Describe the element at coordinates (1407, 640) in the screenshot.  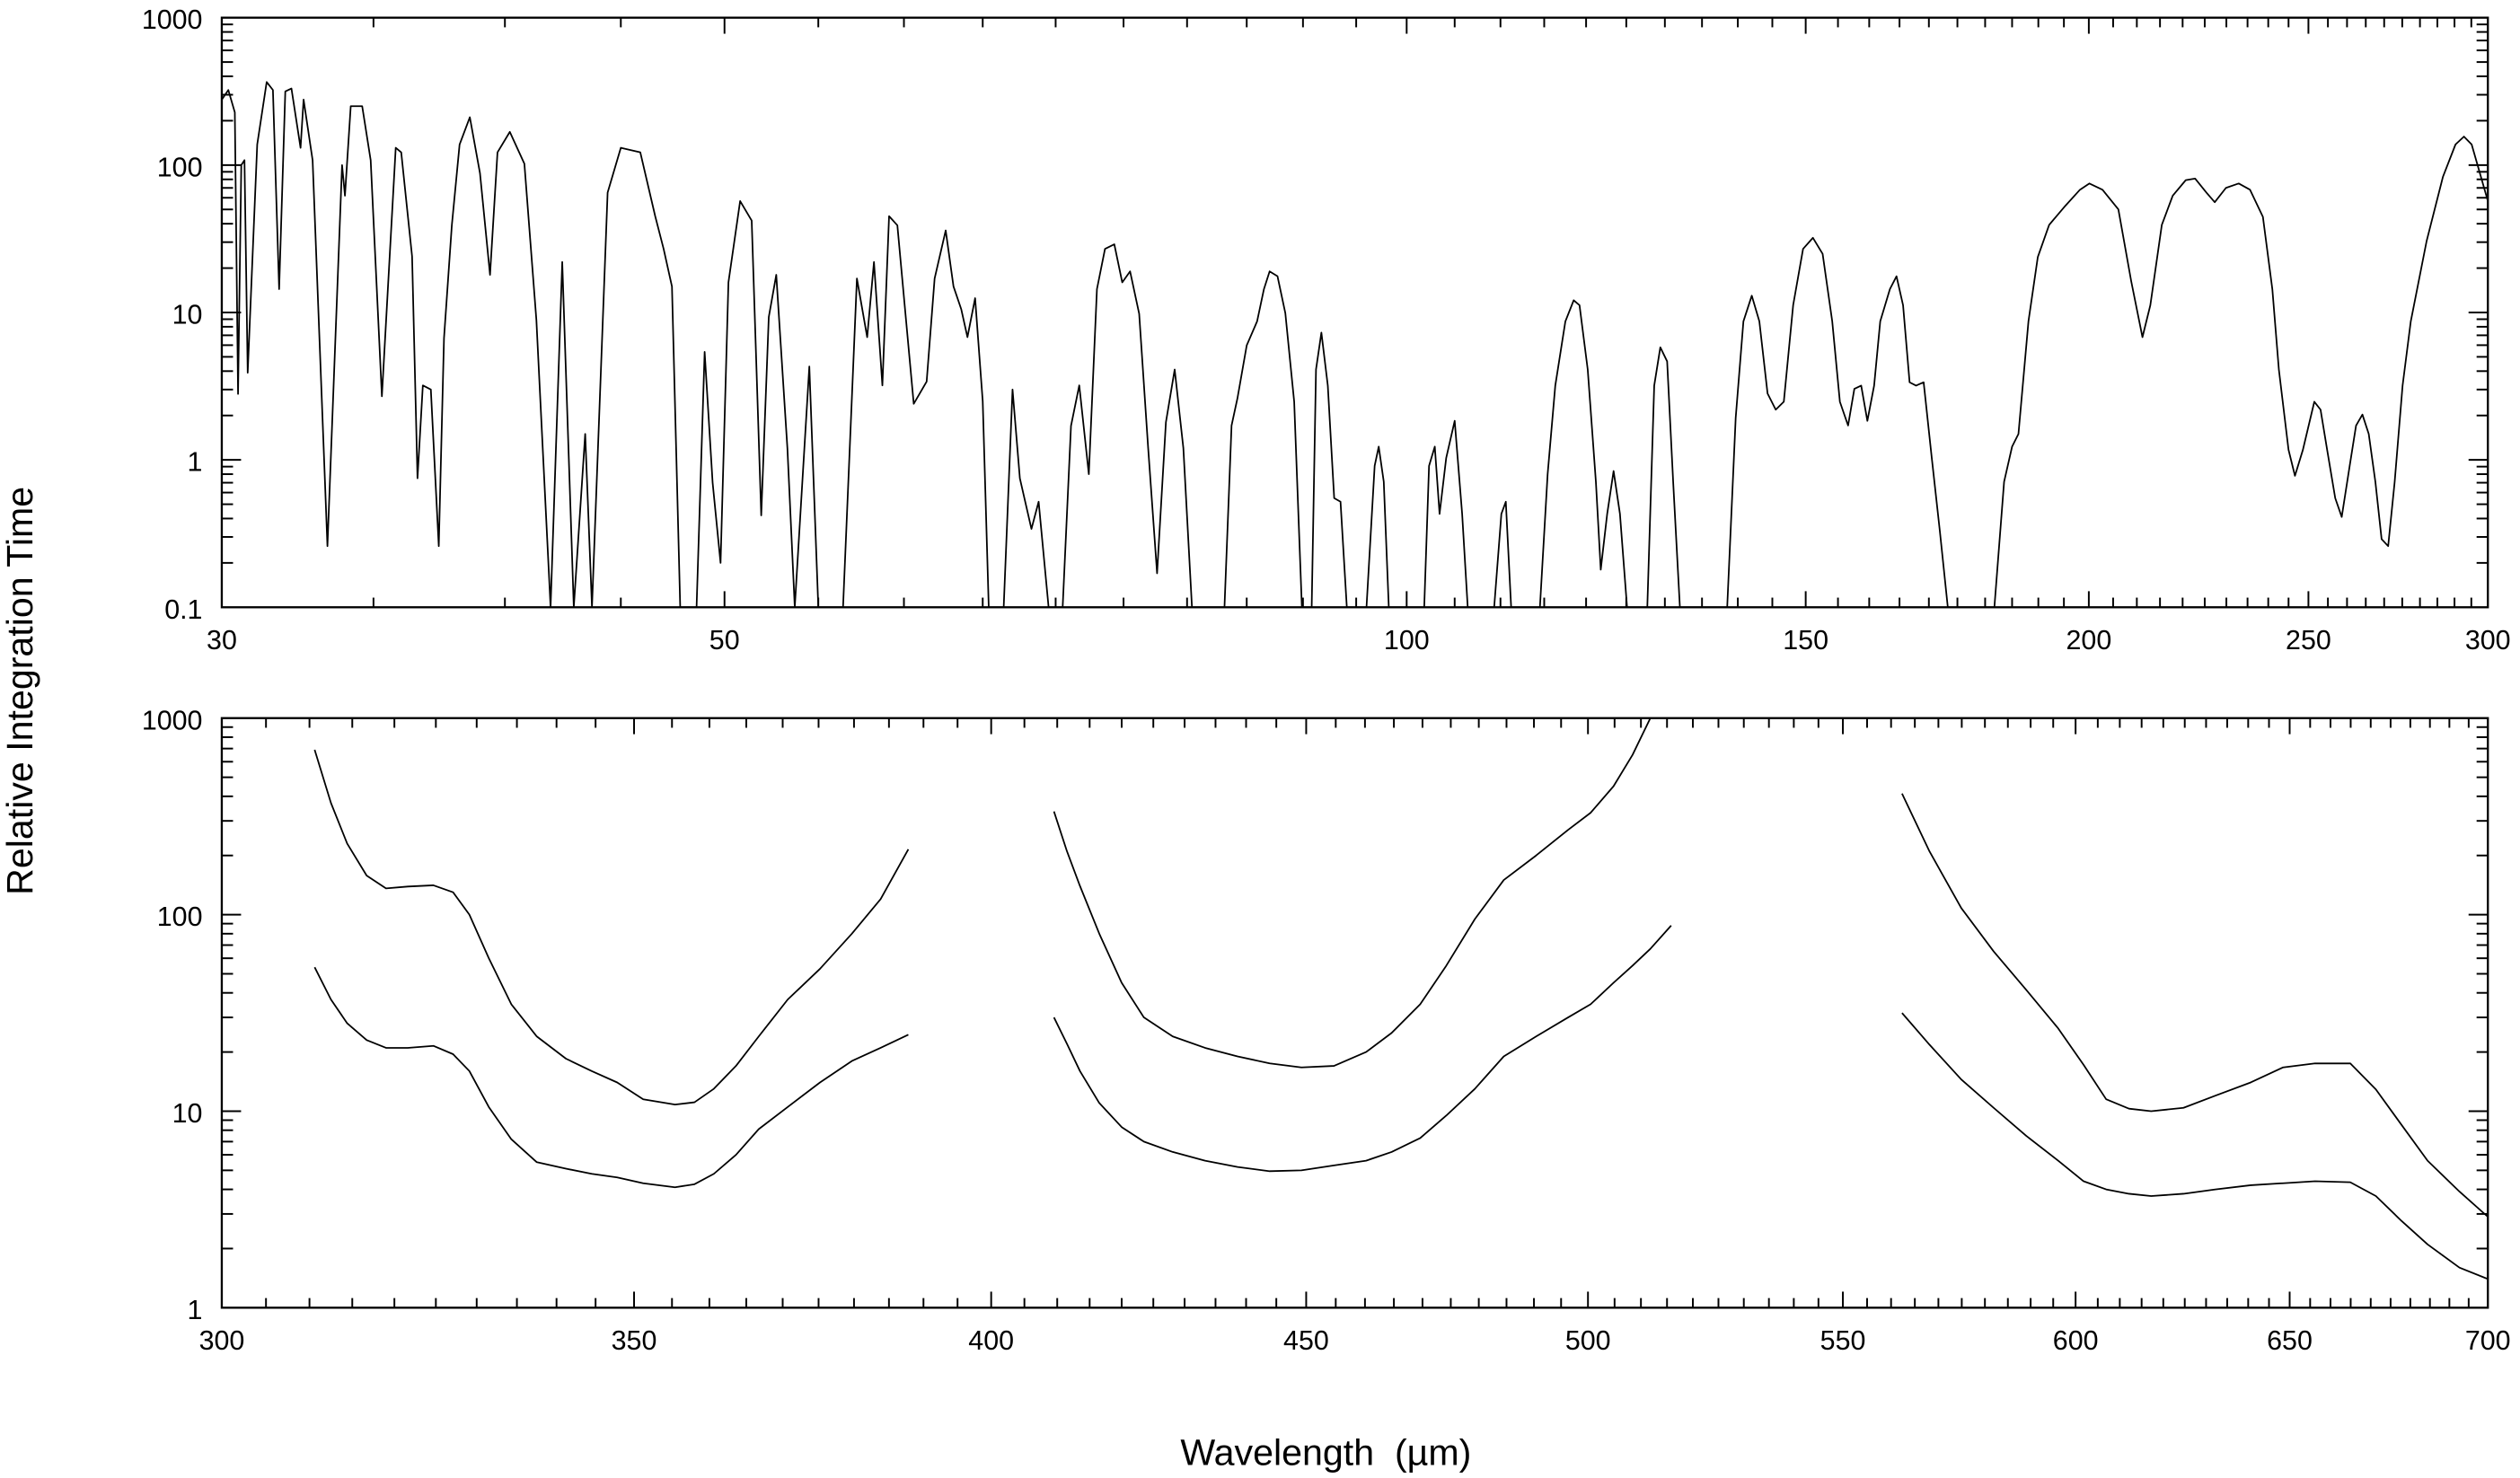
I see `x-tick-label: 100` at that location.